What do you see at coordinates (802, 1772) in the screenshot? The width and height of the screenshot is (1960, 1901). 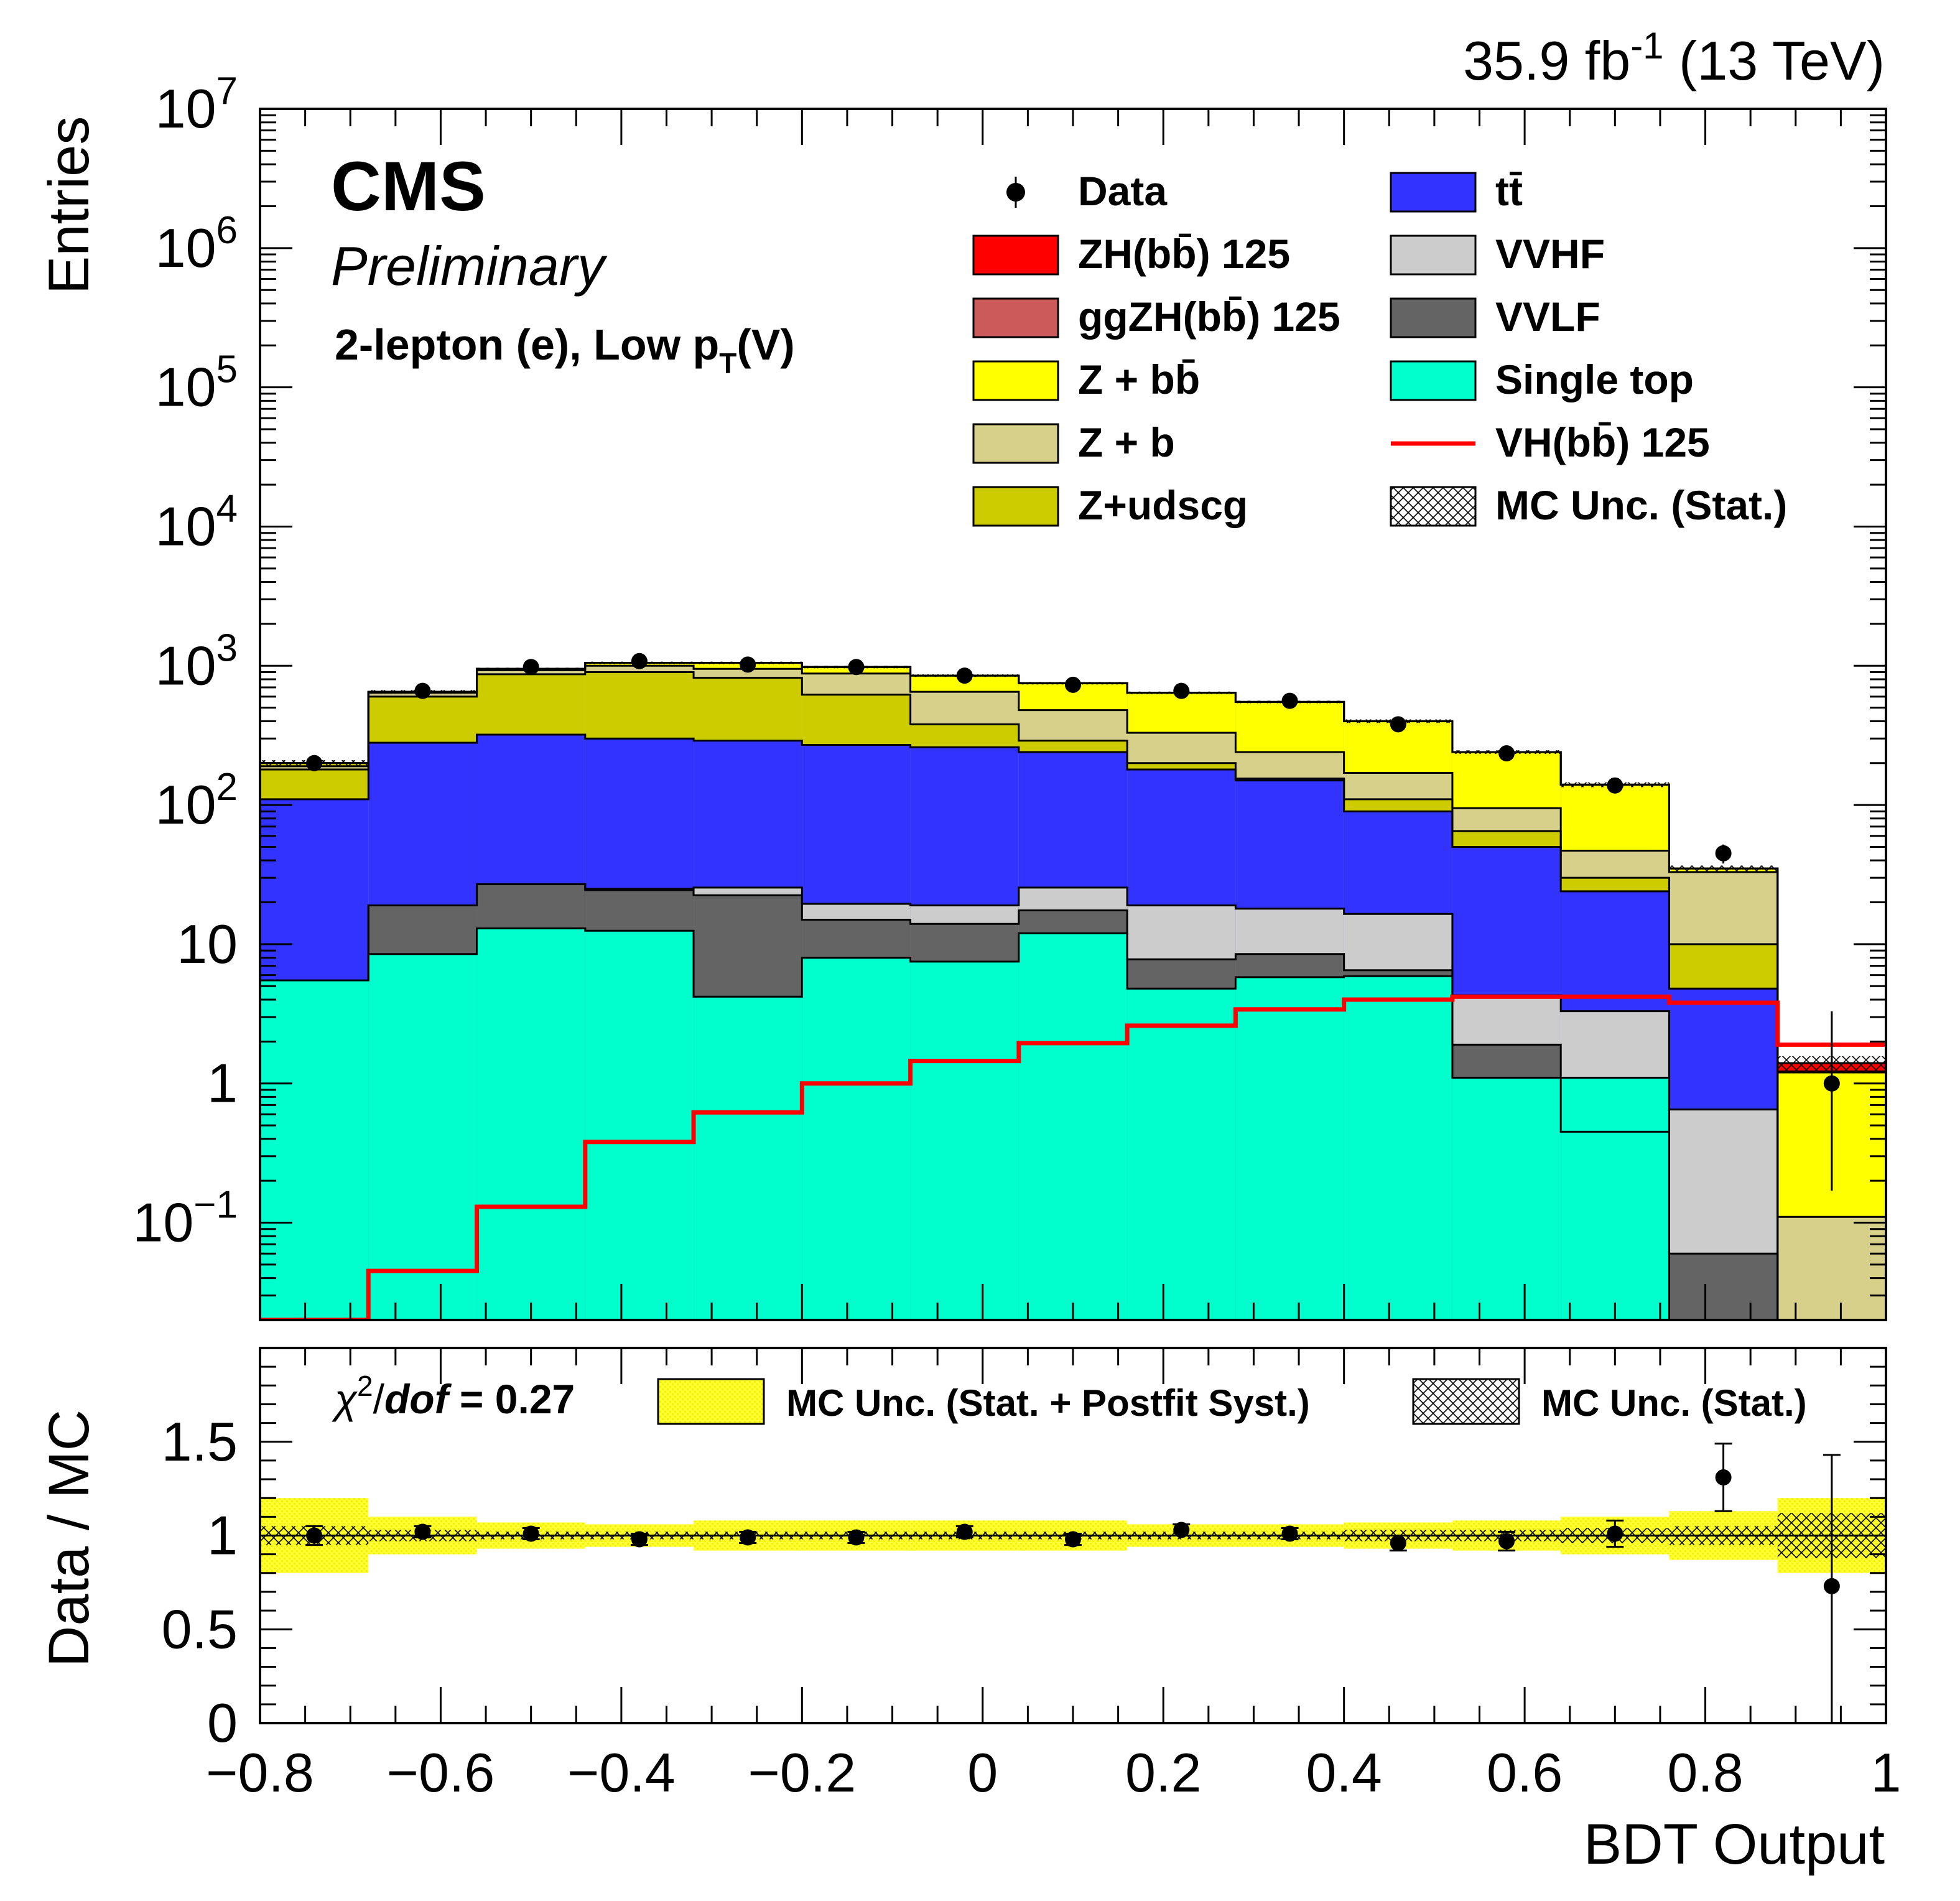 I see `x-tick-label: −0.2` at bounding box center [802, 1772].